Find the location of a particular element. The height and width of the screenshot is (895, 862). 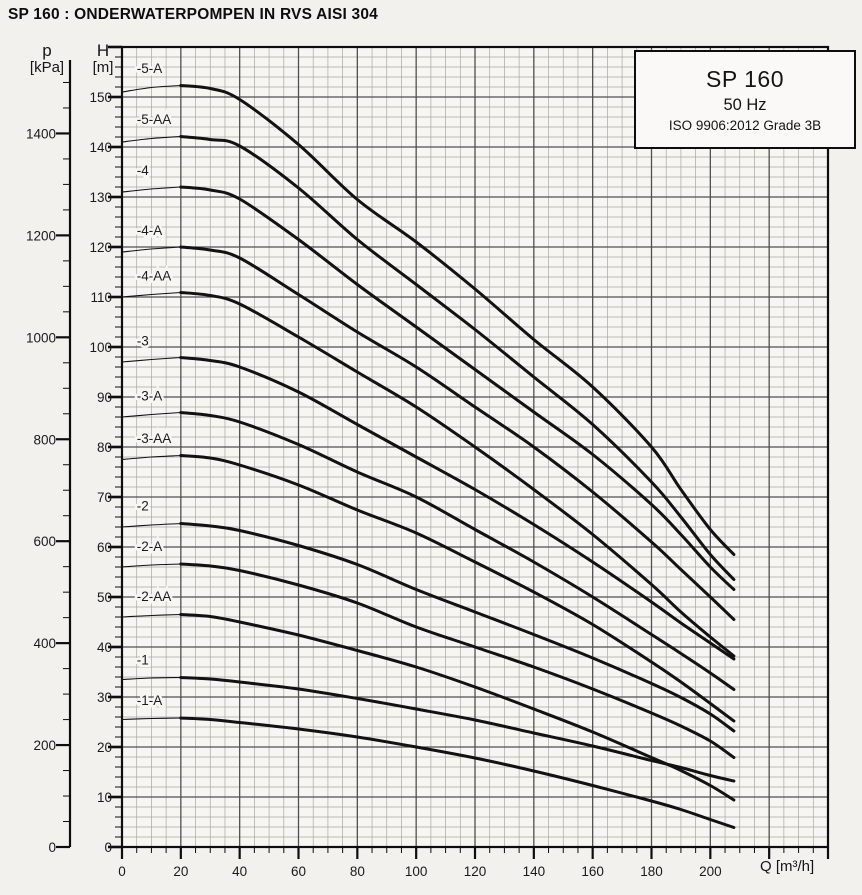

h-tick-label: 130 is located at coordinates (100, 197).